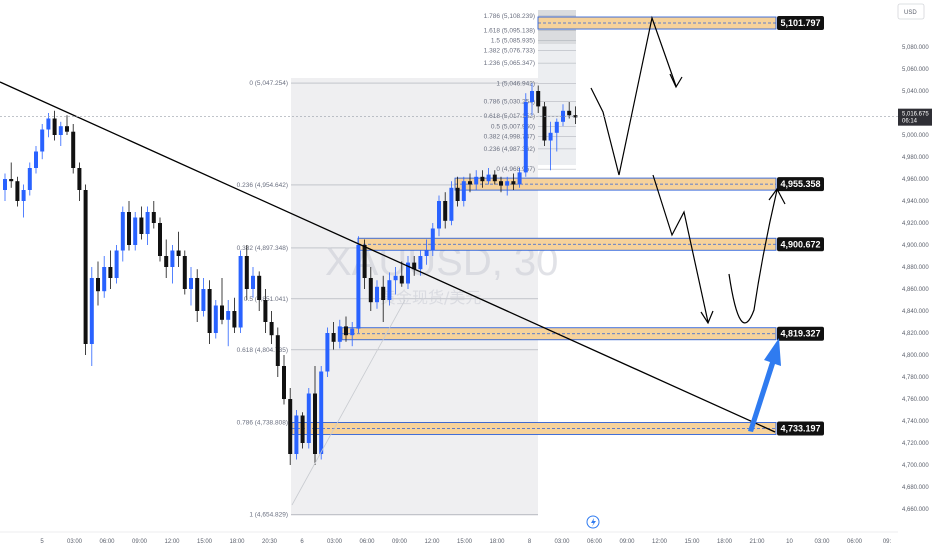  I want to click on time-tick-25: 06:00, so click(855, 542).